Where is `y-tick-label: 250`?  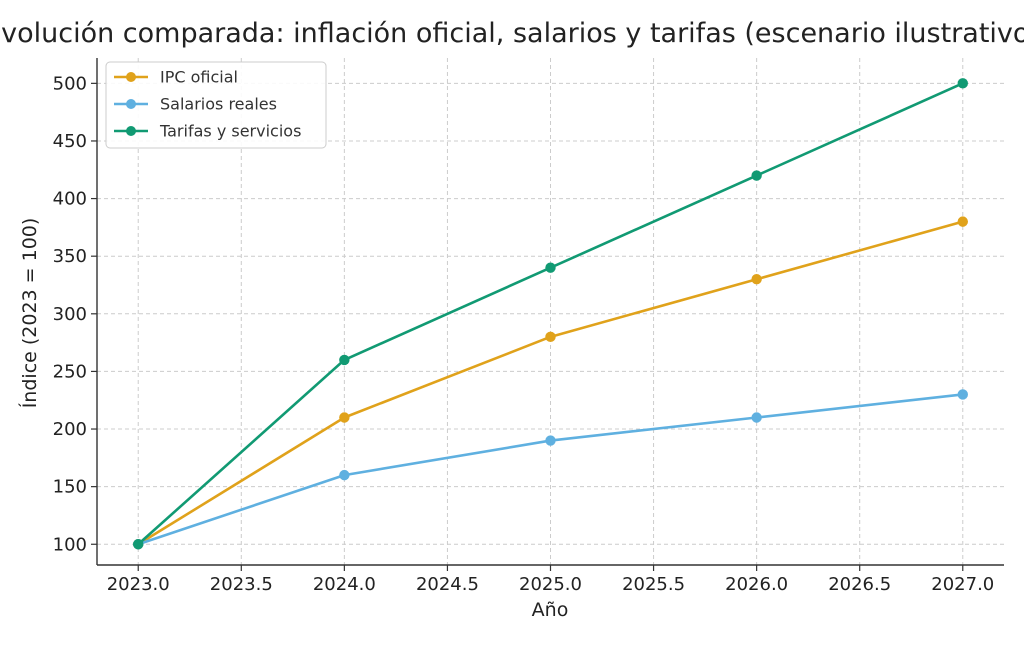 y-tick-label: 250 is located at coordinates (70, 371).